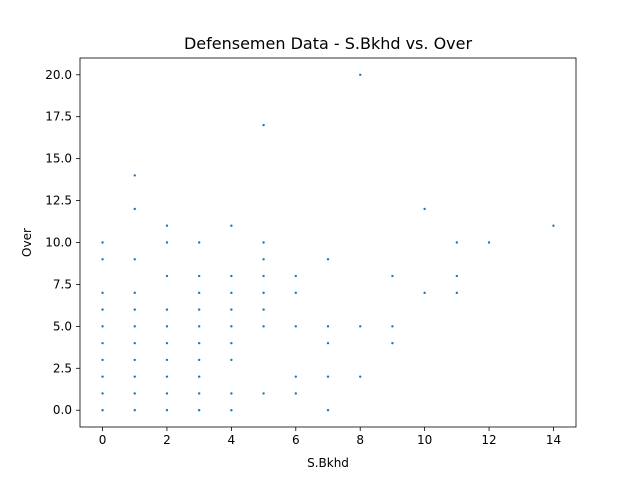 The image size is (640, 484). I want to click on y-tick-label: 17.5, so click(58, 117).